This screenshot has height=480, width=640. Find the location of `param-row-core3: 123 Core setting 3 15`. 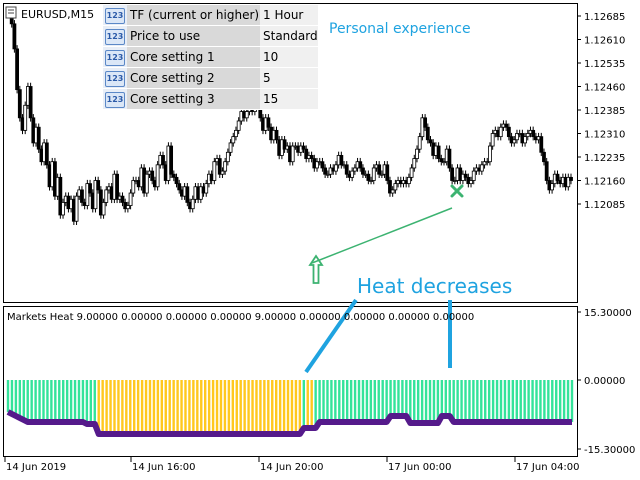

param-row-core3: 123 Core setting 3 15 is located at coordinates (210, 99).